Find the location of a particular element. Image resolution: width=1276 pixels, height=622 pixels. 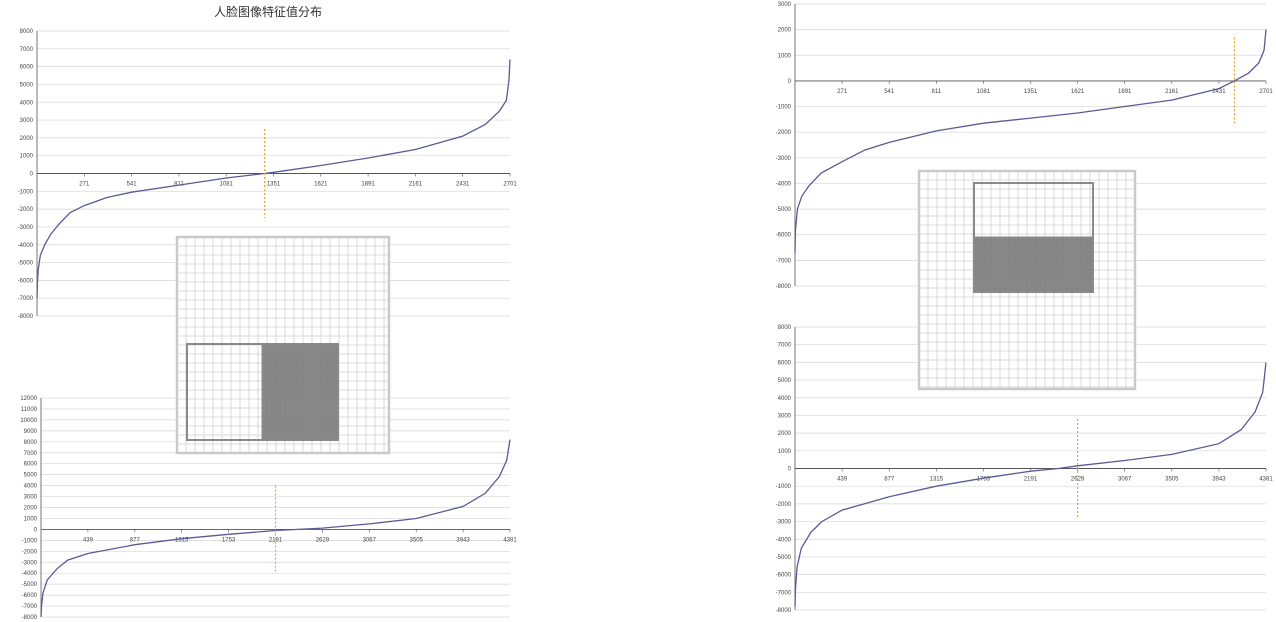

x-tick-label: 2431 is located at coordinates (1219, 92).